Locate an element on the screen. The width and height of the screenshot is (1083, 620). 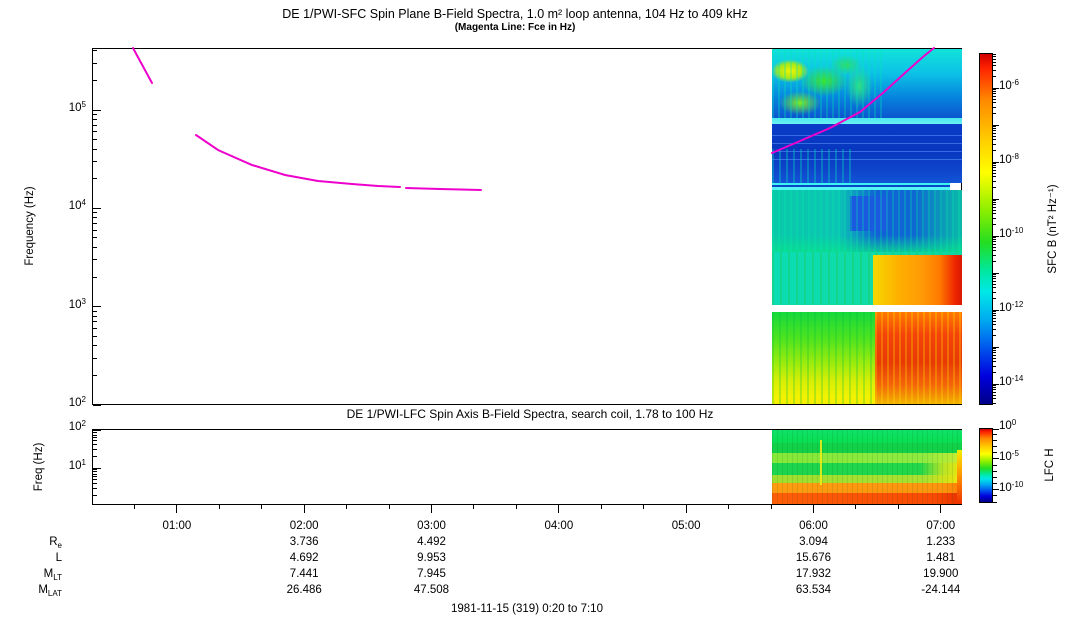
lfc-plot-area is located at coordinates (527, 467).